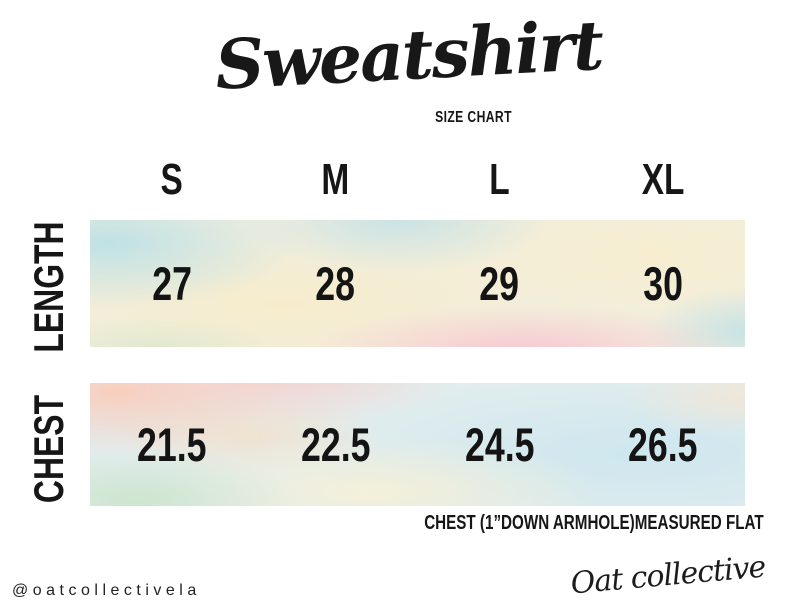 The width and height of the screenshot is (792, 612). I want to click on length-row-label: LENGTH, so click(48, 287).